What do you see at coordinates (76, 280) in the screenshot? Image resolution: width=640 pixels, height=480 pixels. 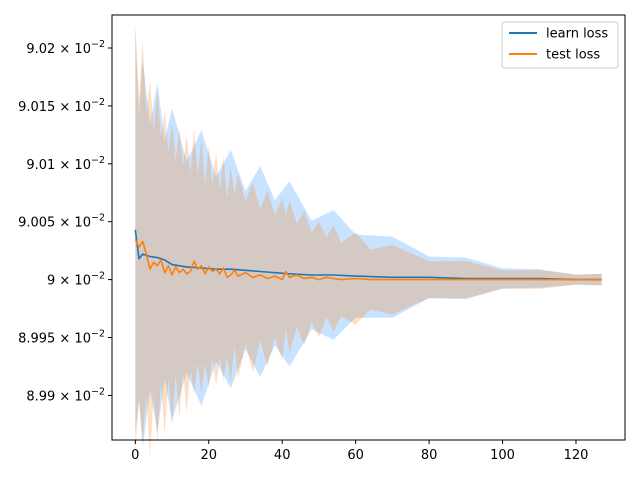 I see `y-tick-label: 9 × 10⁻²` at bounding box center [76, 280].